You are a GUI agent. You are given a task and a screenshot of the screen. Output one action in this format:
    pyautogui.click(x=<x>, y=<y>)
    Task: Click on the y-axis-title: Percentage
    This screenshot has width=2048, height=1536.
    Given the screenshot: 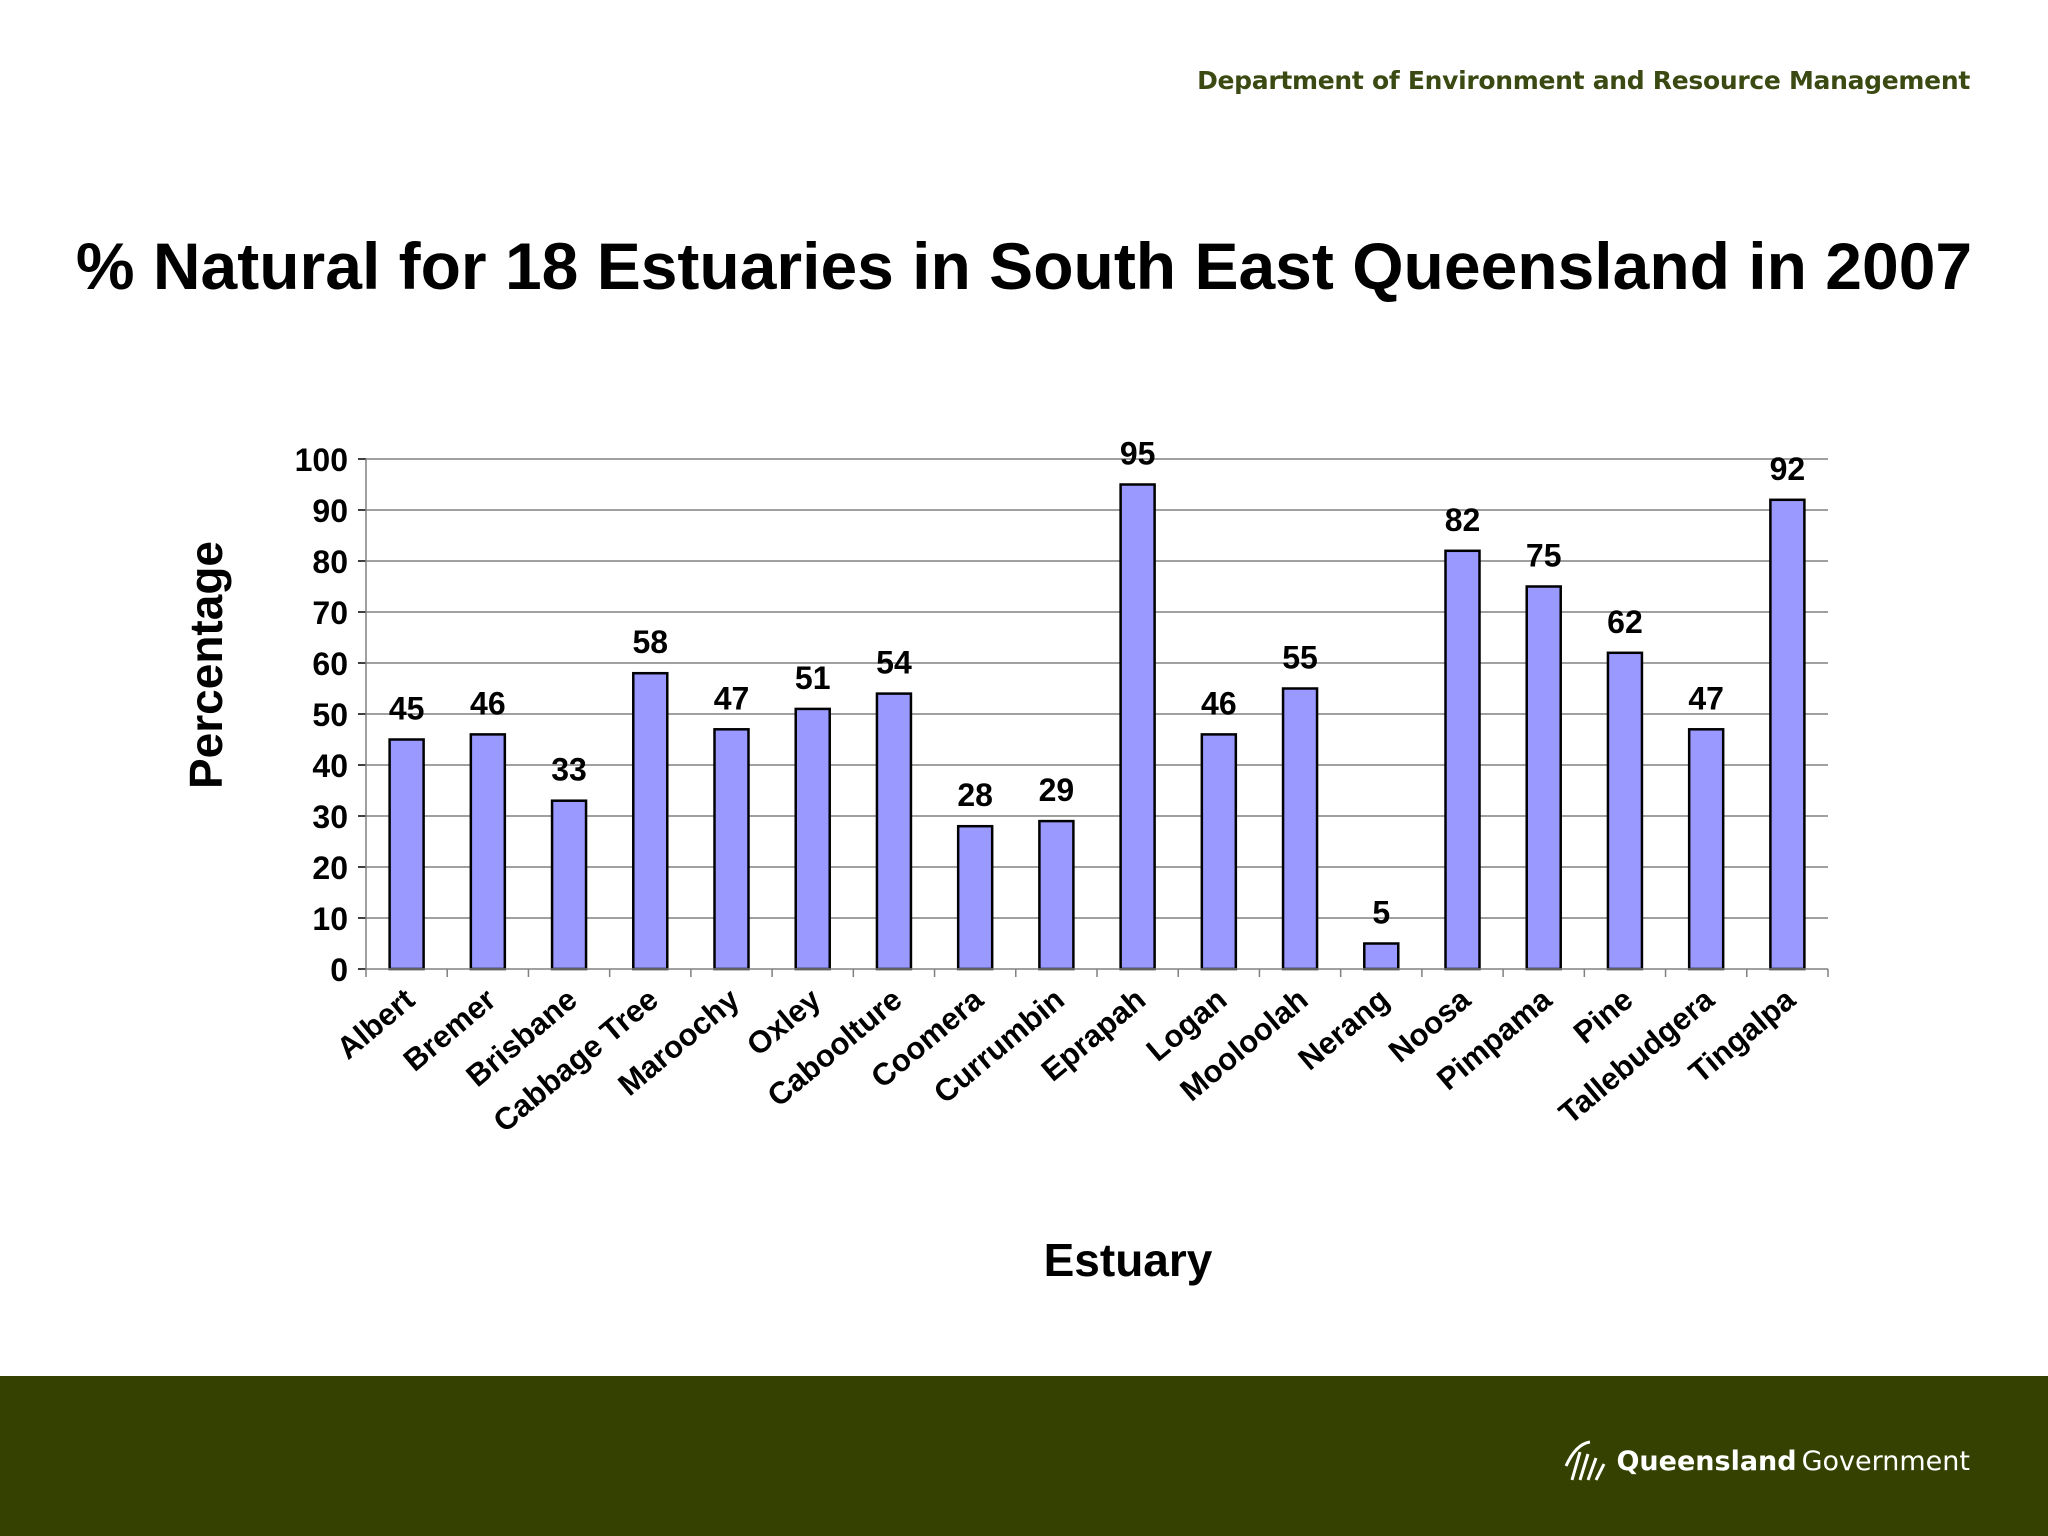 What is the action you would take?
    pyautogui.click(x=206, y=665)
    